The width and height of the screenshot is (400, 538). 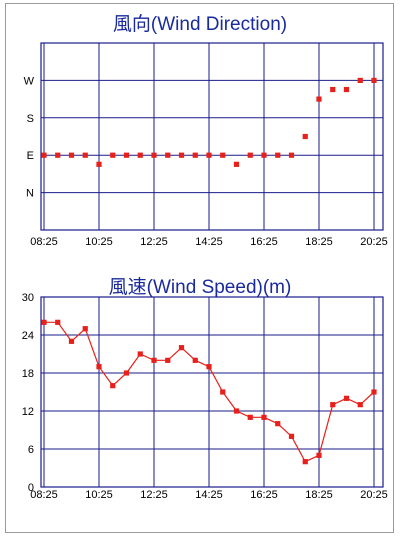 What do you see at coordinates (319, 242) in the screenshot?
I see `dir-x-tick-label: 18:25` at bounding box center [319, 242].